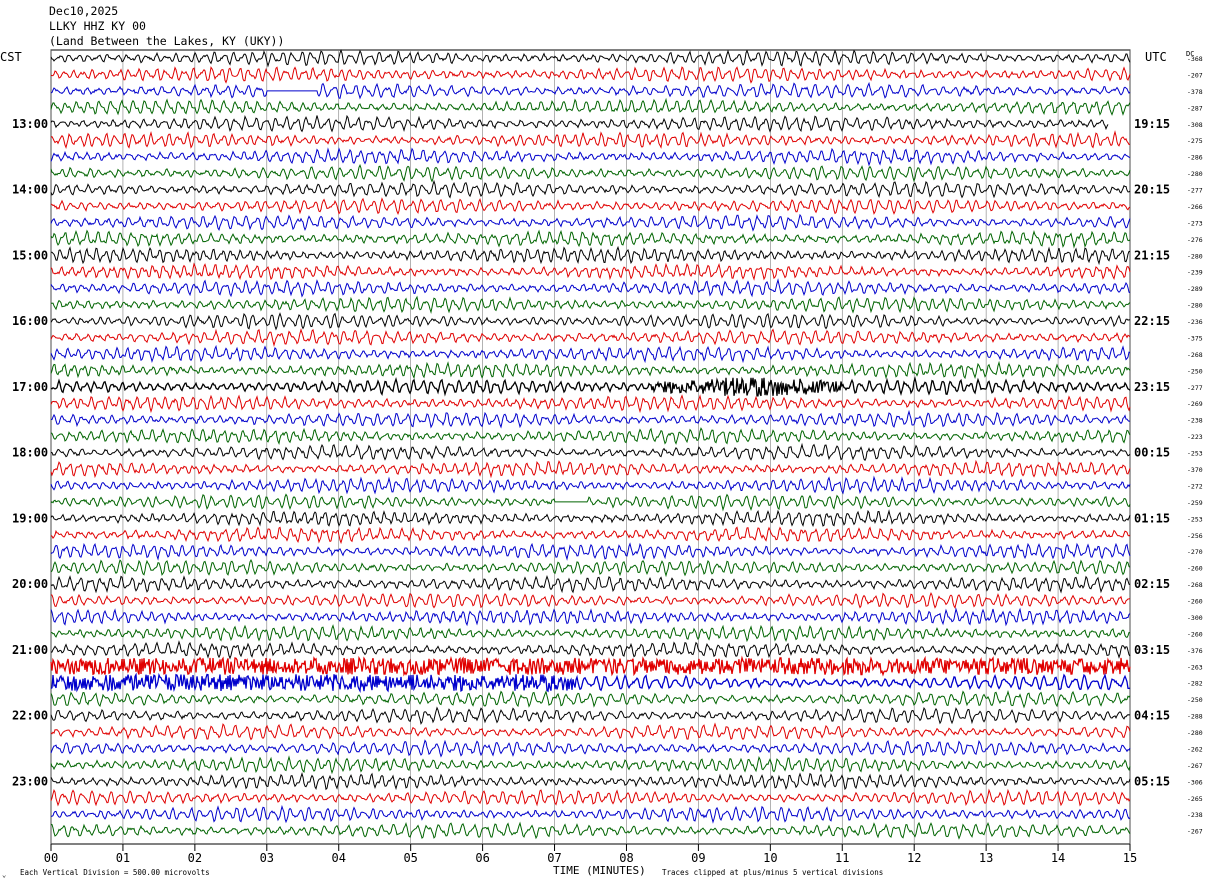 The image size is (1210, 886). What do you see at coordinates (1195, 454) in the screenshot?
I see `dc-offset-label: -253` at bounding box center [1195, 454].